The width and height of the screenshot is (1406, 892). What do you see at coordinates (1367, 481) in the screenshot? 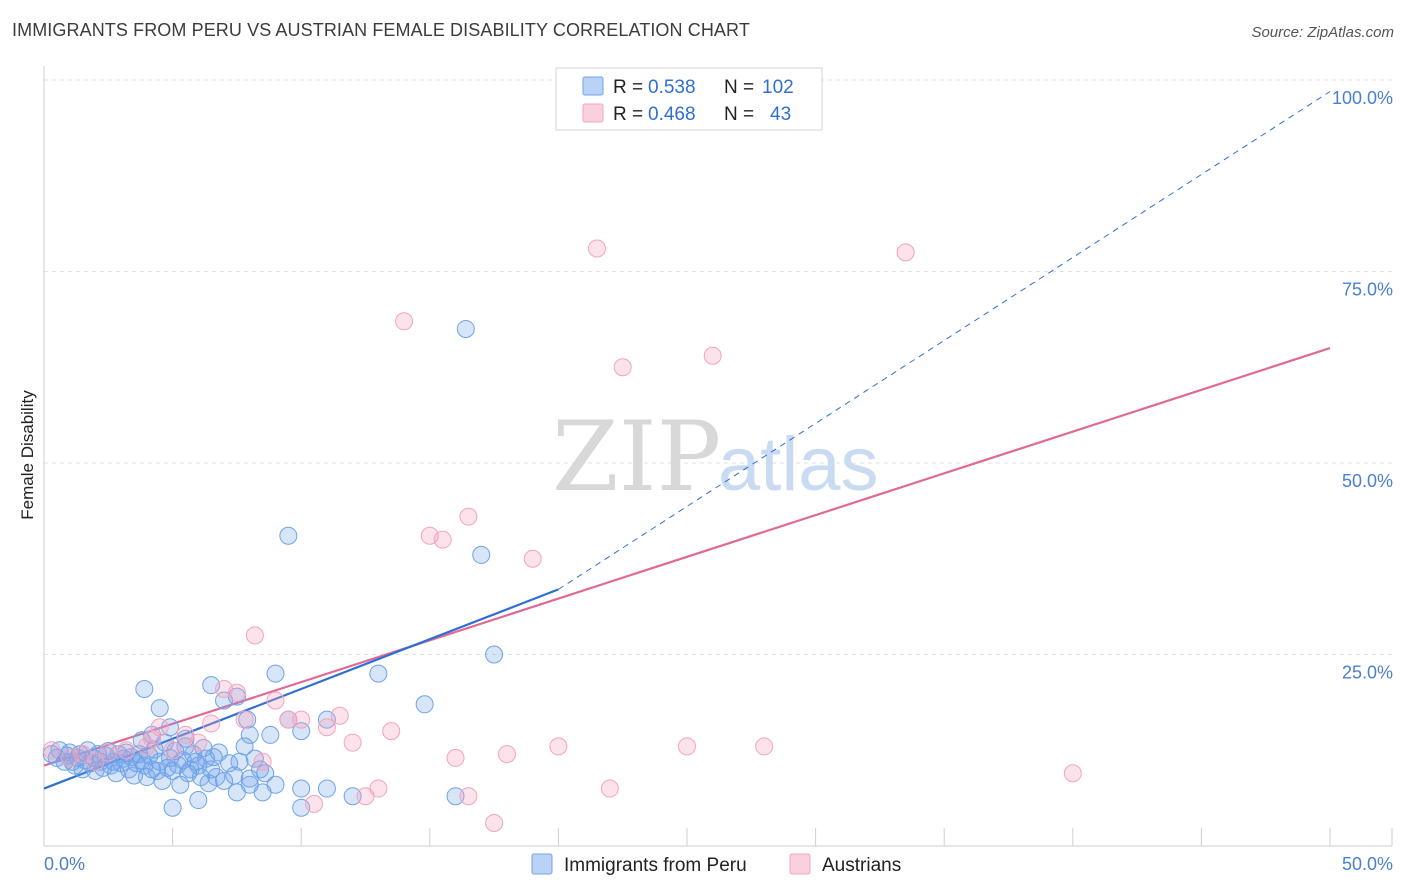
I see `y-tick-label: 50.0%` at bounding box center [1367, 481].